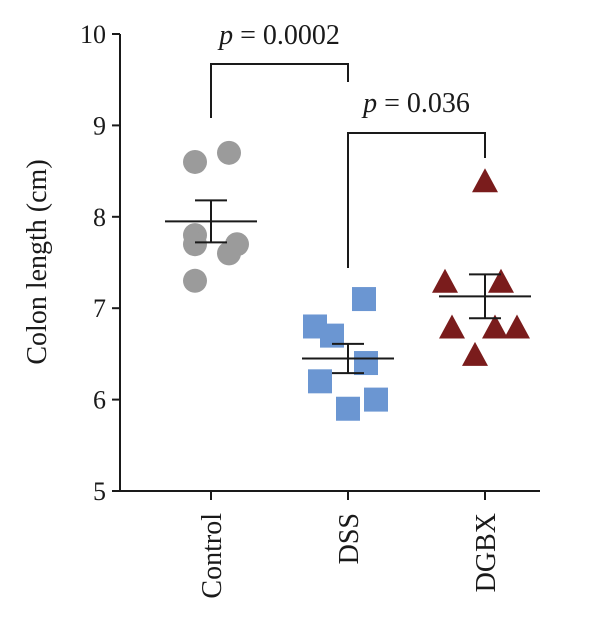 This screenshot has width=600, height=643. What do you see at coordinates (415, 103) in the screenshot?
I see `p-value-label: p = 0.036` at bounding box center [415, 103].